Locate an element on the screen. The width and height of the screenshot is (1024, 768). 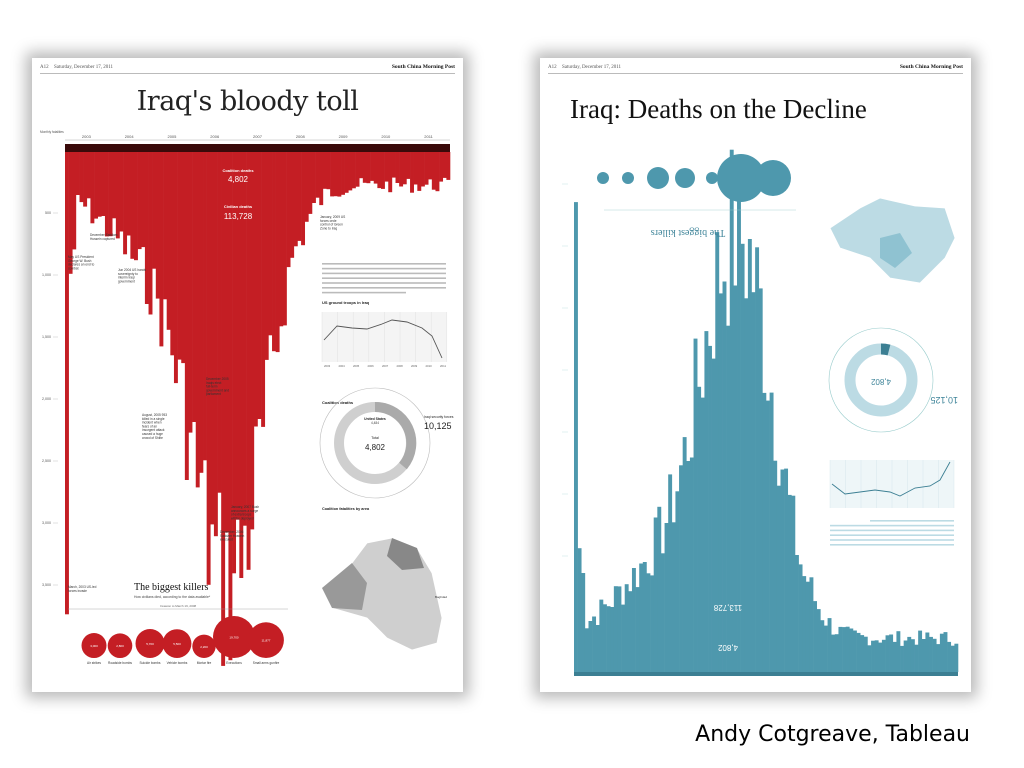
killer-category: Mortar fire is located at coordinates (204, 663).